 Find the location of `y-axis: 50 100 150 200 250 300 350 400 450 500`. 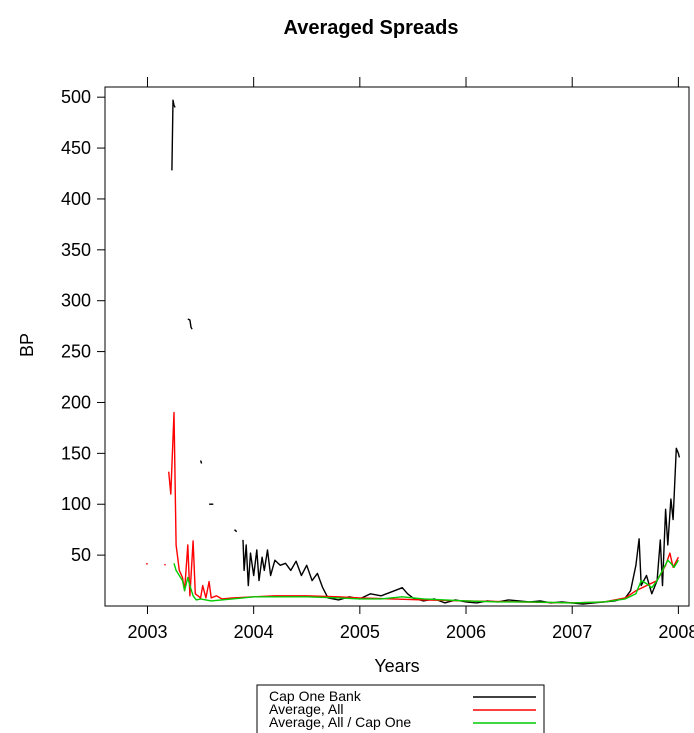

y-axis: 50 100 150 200 250 300 350 400 450 500 is located at coordinates (83, 326).